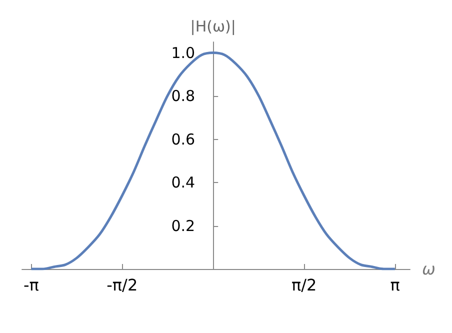 Image resolution: width=452 pixels, height=333 pixels. Describe the element at coordinates (122, 285) in the screenshot. I see `x-tick-label: -π/2` at that location.